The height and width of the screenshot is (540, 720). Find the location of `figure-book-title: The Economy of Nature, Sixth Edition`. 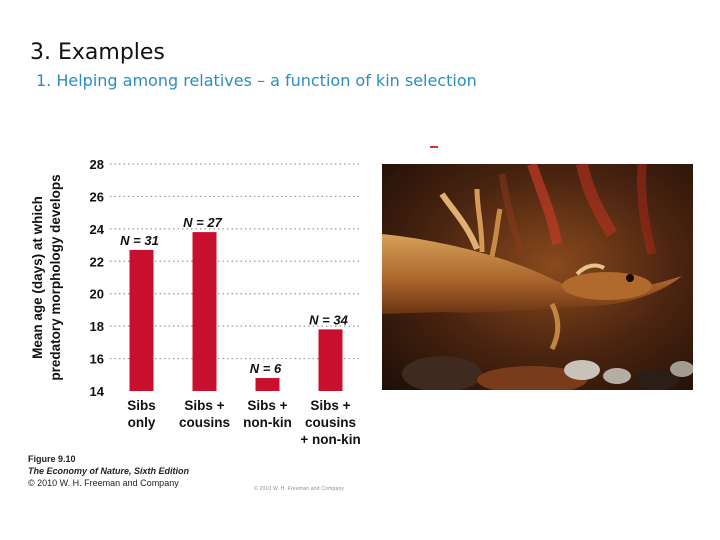

figure-book-title: The Economy of Nature, Sixth Edition is located at coordinates (109, 471).